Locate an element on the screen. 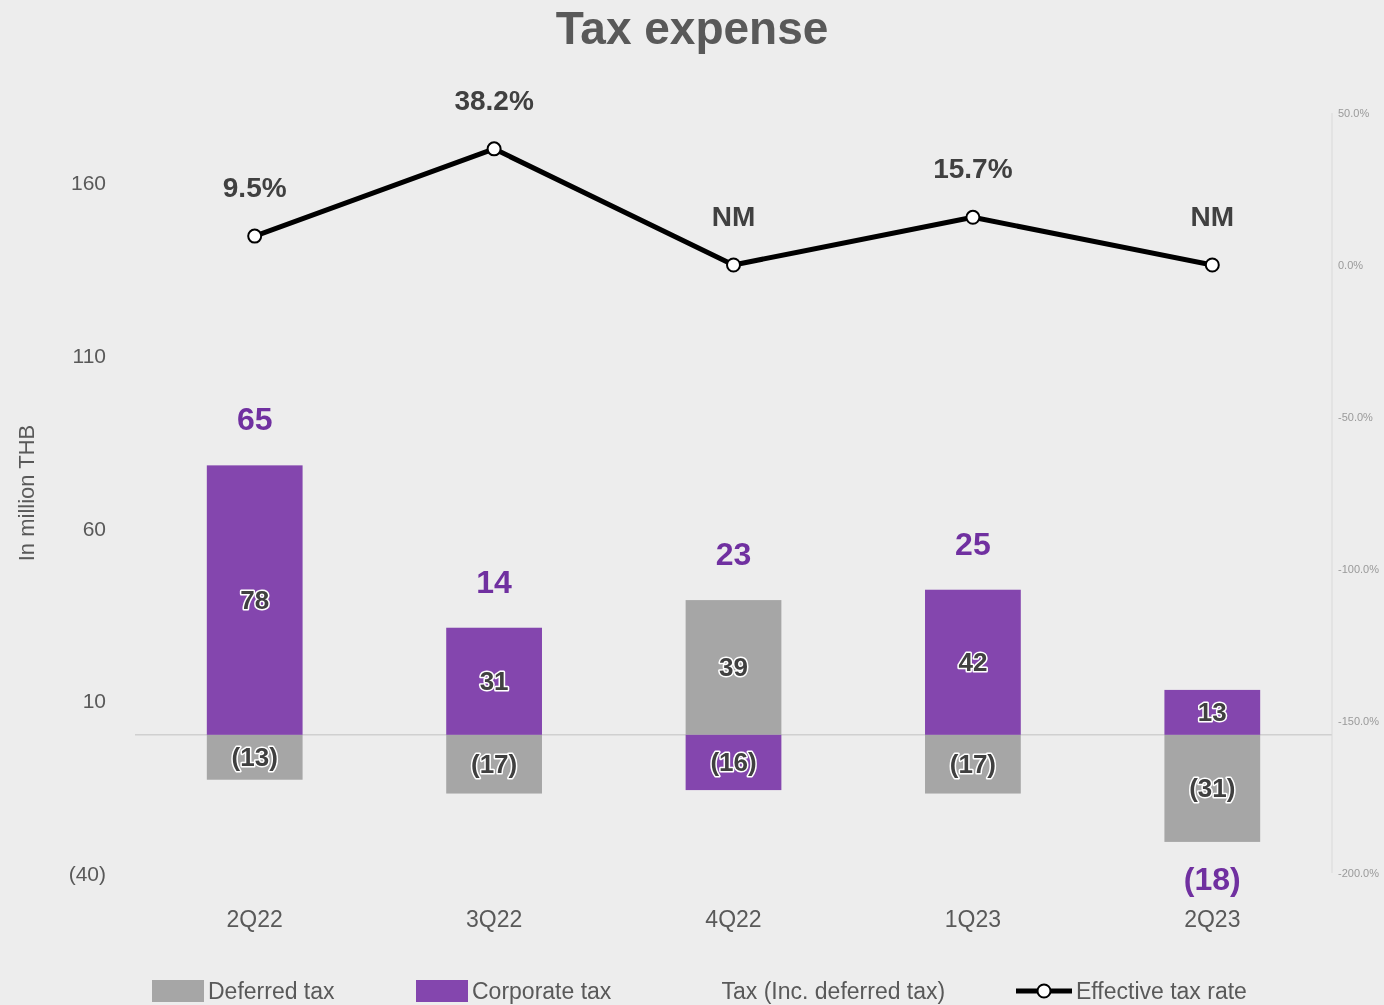 This screenshot has width=1384, height=1005. data-label: 15.7% is located at coordinates (973, 169).